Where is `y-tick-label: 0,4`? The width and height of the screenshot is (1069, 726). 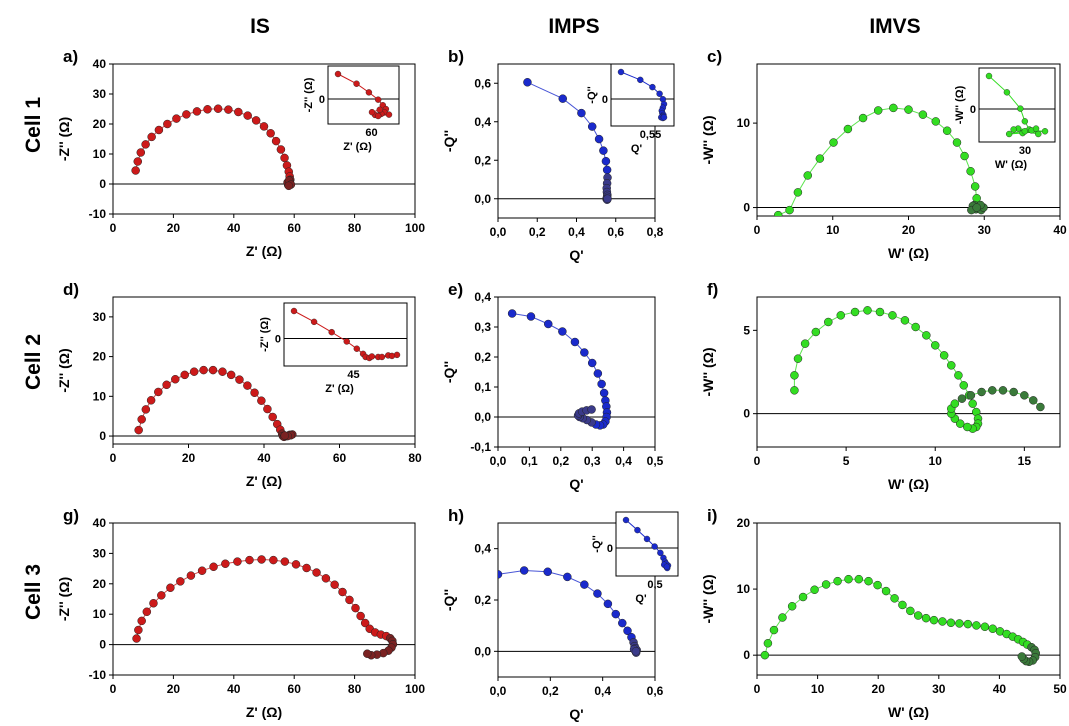 y-tick-label: 0,4 is located at coordinates (482, 297).